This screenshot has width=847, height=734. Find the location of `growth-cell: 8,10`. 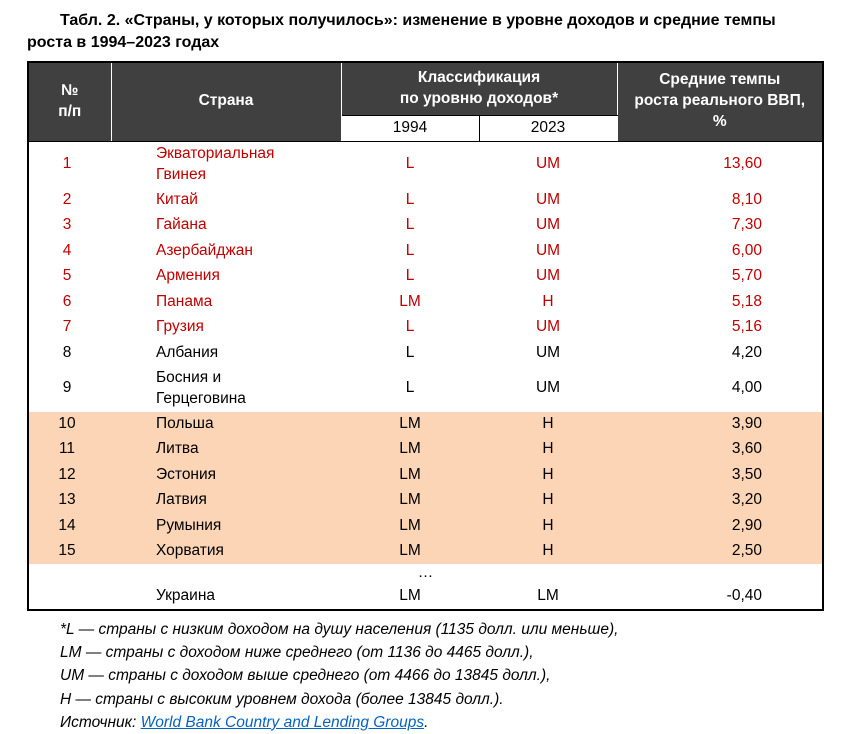

growth-cell: 8,10 is located at coordinates (720, 200).